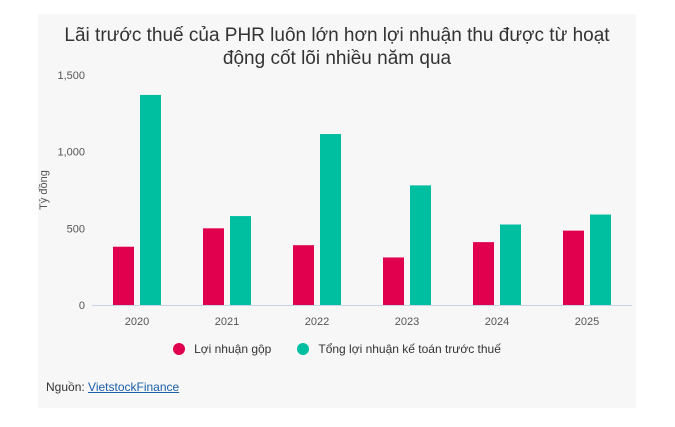 This screenshot has width=675, height=427. What do you see at coordinates (573, 267) in the screenshot?
I see `bar-gross-profit-2025` at bounding box center [573, 267].